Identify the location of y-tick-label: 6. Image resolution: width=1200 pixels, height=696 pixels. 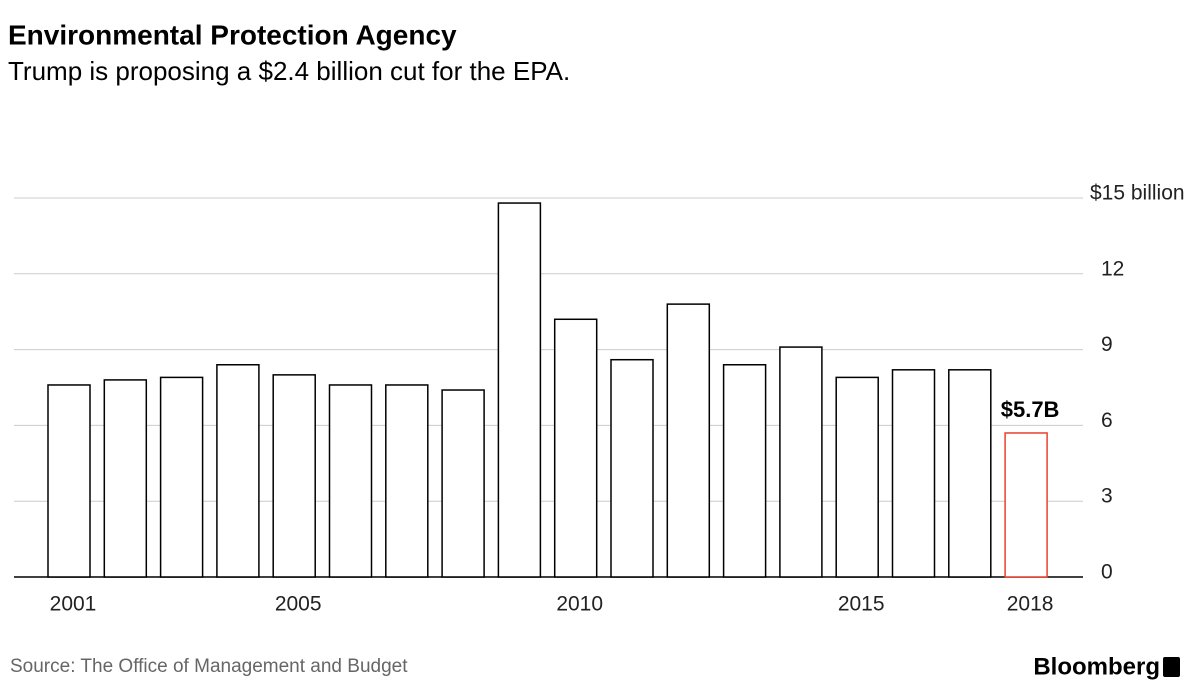
(1107, 420).